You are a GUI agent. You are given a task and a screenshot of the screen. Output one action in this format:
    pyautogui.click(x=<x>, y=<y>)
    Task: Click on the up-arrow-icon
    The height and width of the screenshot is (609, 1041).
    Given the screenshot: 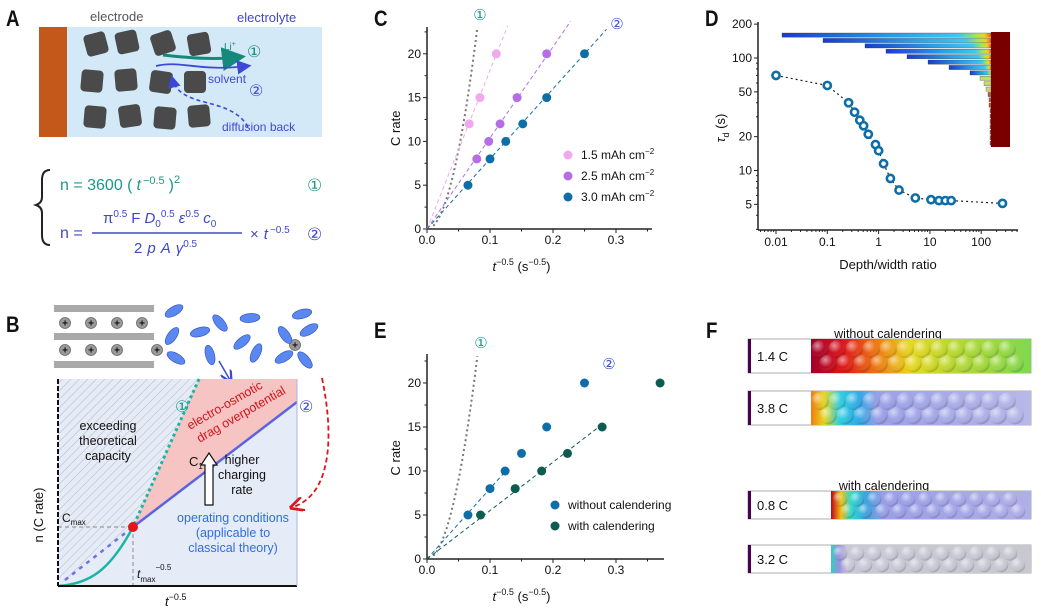 What is the action you would take?
    pyautogui.click(x=209, y=478)
    